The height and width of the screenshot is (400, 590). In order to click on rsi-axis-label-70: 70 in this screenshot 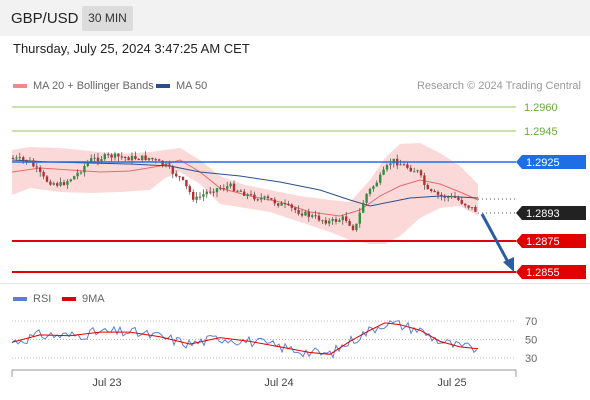, I will do `click(531, 322)`.